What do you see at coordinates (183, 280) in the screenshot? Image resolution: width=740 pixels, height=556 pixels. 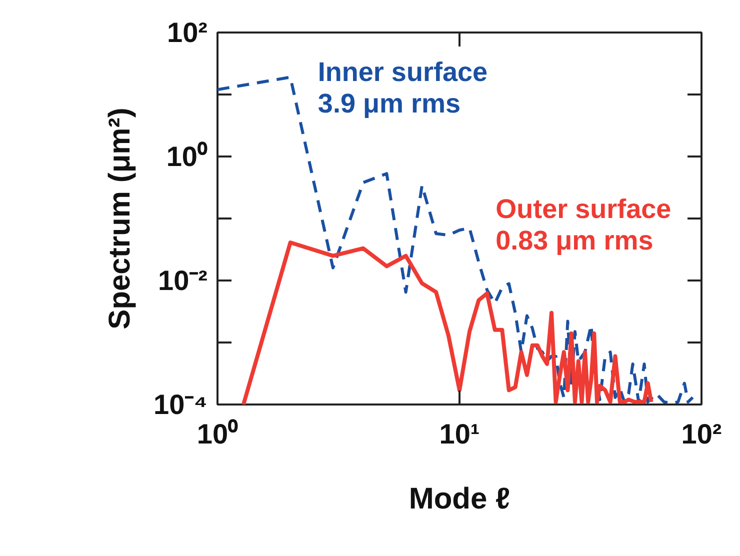 I see `y-tick-label: 10⁻²` at bounding box center [183, 280].